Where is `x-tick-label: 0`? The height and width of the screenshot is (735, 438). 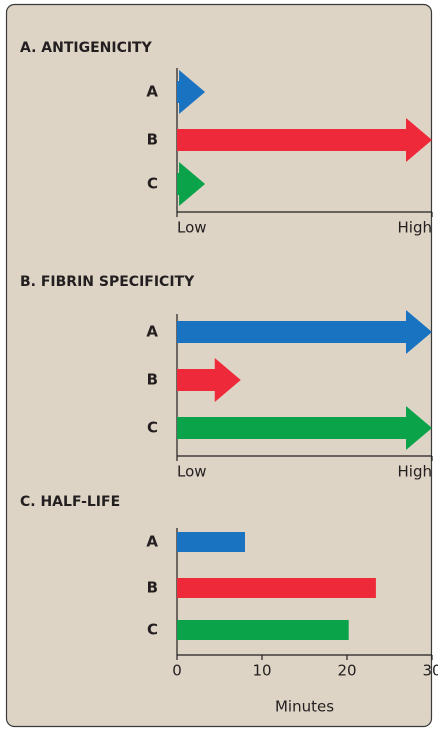 x-tick-label: 0 is located at coordinates (177, 671).